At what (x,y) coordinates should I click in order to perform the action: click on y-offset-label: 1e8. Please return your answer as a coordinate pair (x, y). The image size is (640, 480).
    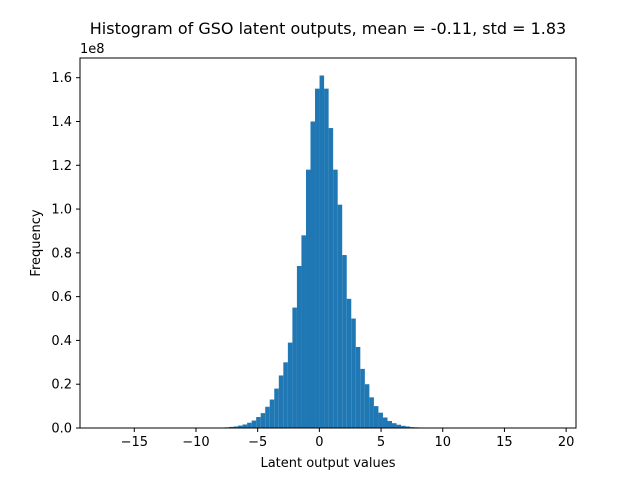
    Looking at the image, I should click on (92, 49).